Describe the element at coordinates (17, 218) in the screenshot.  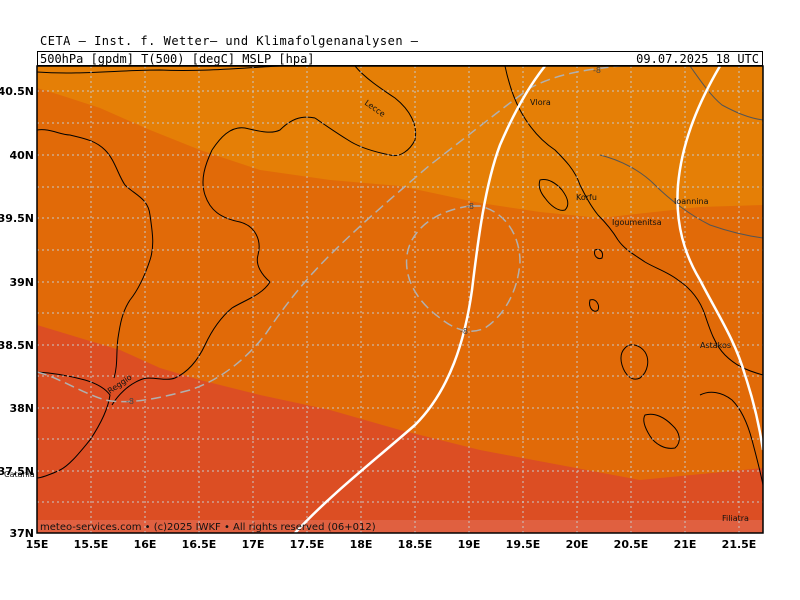
I see `lat-label: 39.5N` at that location.